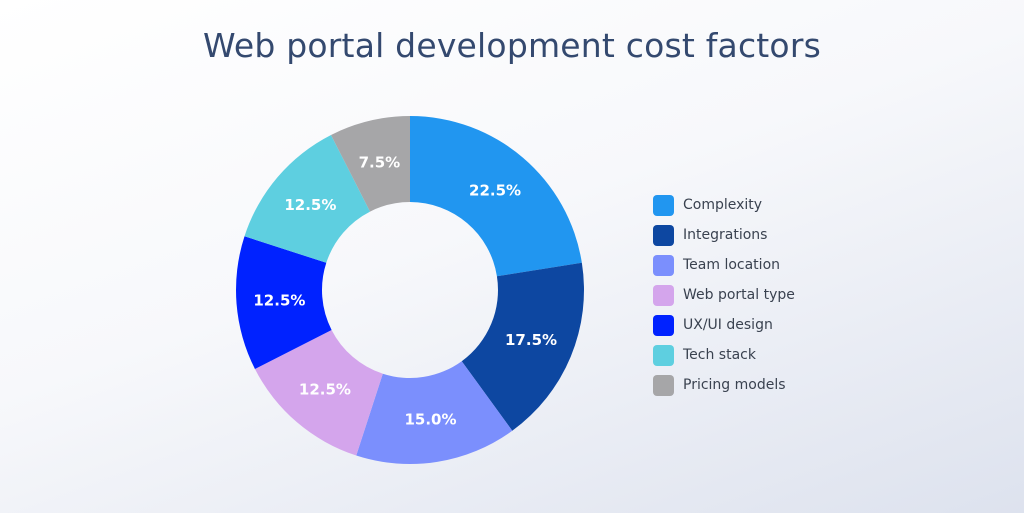 The height and width of the screenshot is (513, 1024). Describe the element at coordinates (380, 163) in the screenshot. I see `data-label: 7.5%` at that location.